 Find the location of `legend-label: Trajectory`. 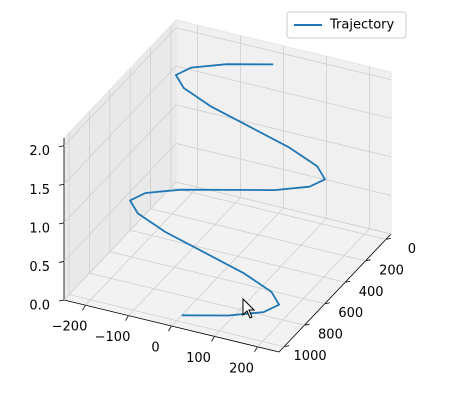

legend-label: Trajectory is located at coordinates (361, 25).